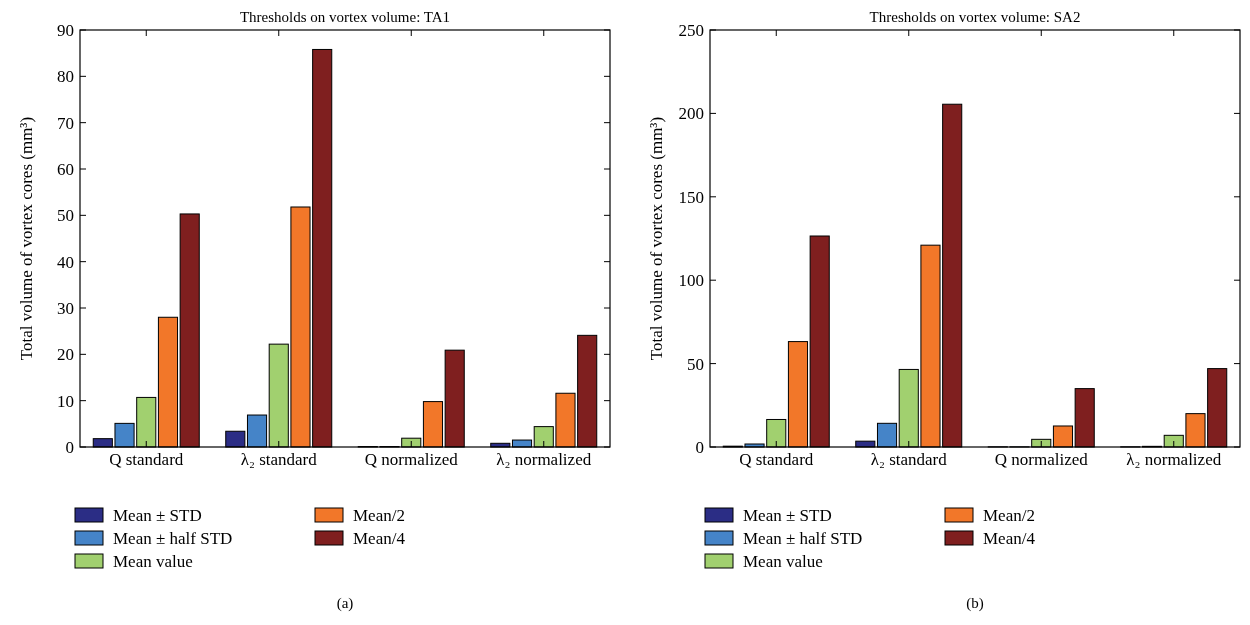 The height and width of the screenshot is (625, 1250). I want to click on y-tick-label: 90, so click(65, 30).